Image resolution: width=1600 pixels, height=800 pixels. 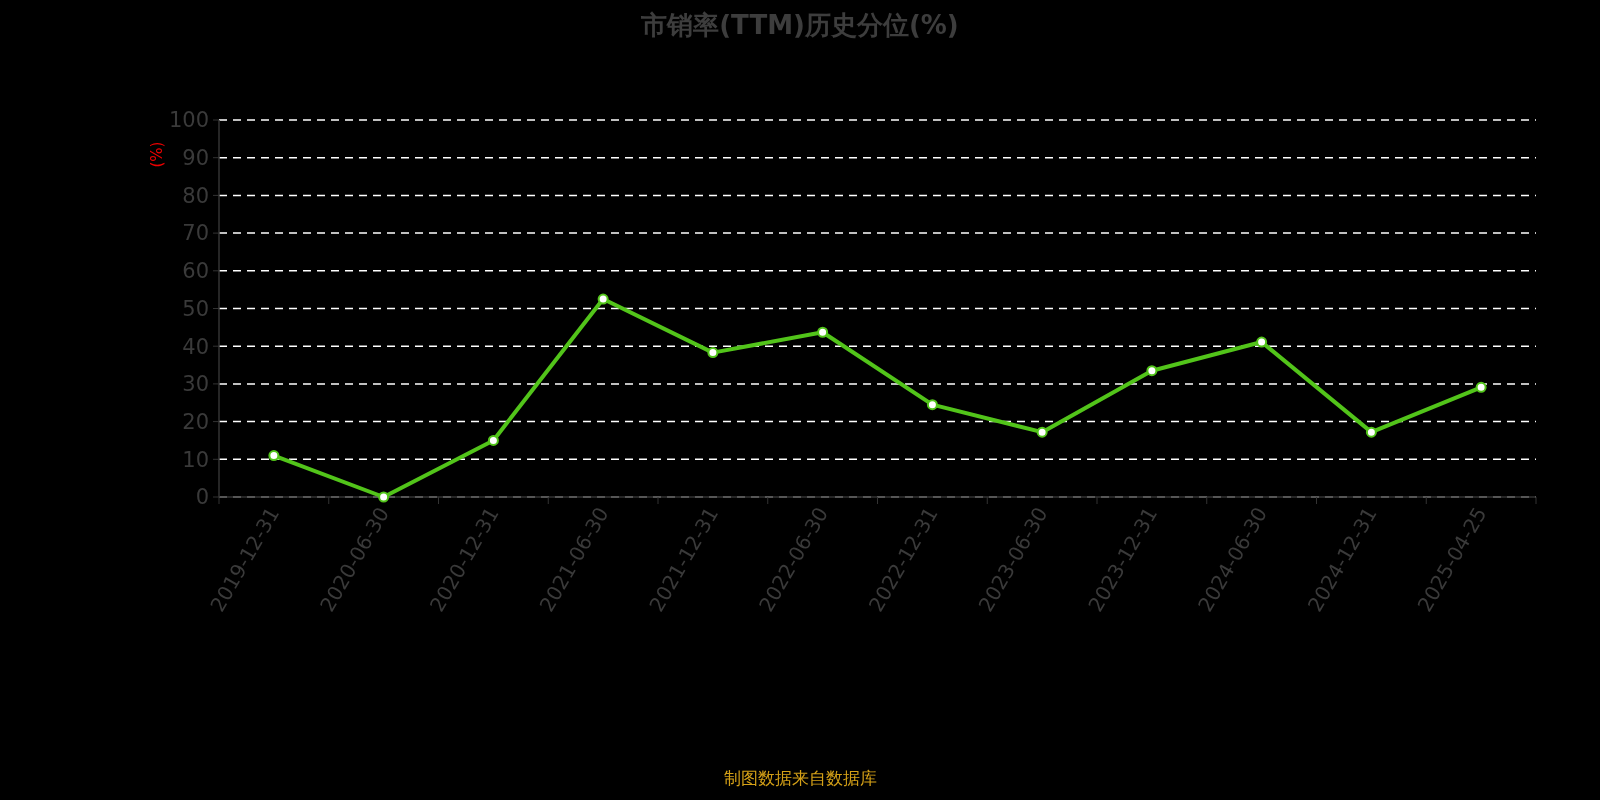 I want to click on text: 制图数据来自数据库, so click(x=800, y=778).